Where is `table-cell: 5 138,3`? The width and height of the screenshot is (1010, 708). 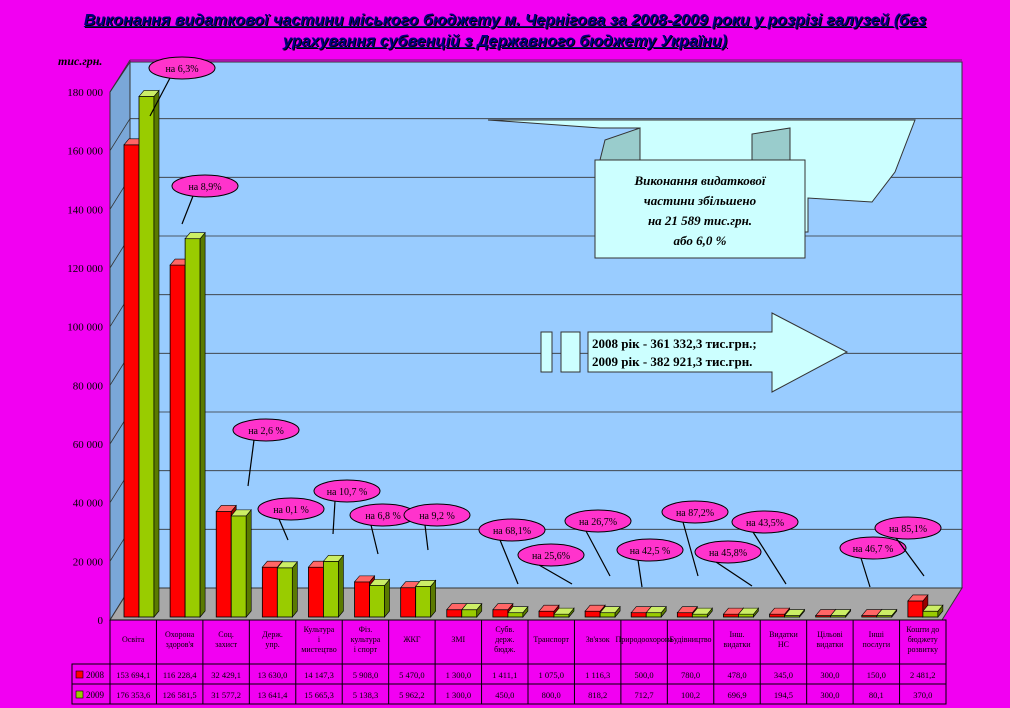
table-cell: 5 138,3 is located at coordinates (366, 695).